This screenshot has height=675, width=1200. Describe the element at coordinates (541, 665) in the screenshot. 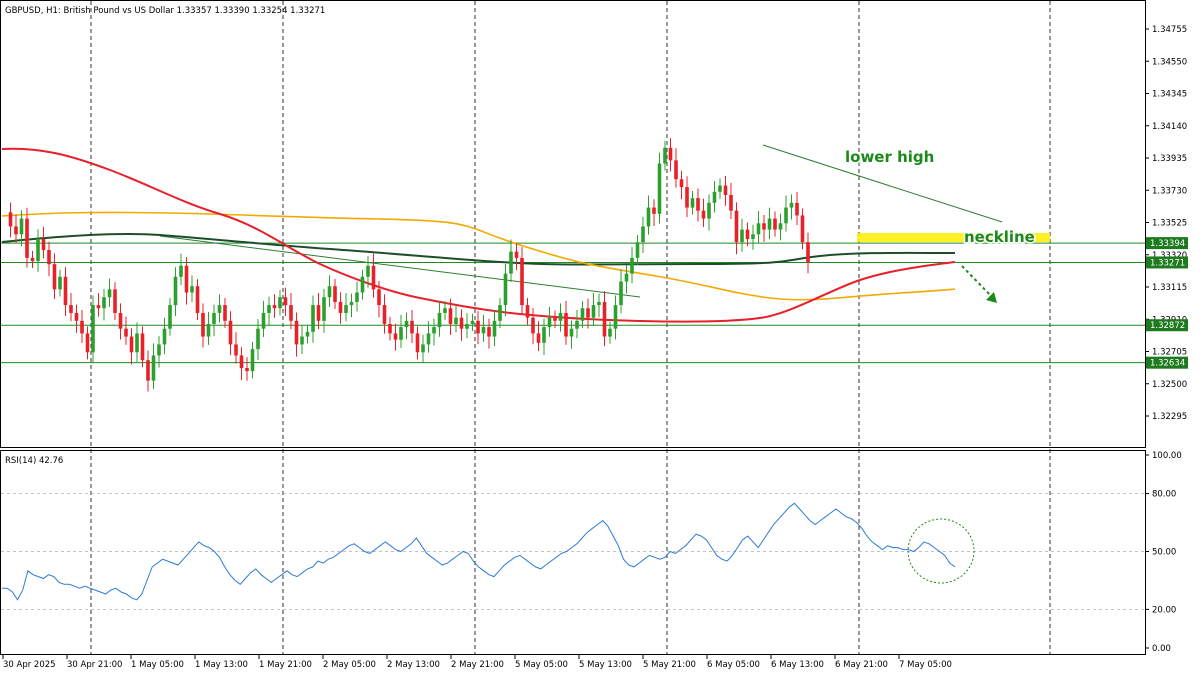

I see `x-tick-label: 5 May 05:00` at that location.